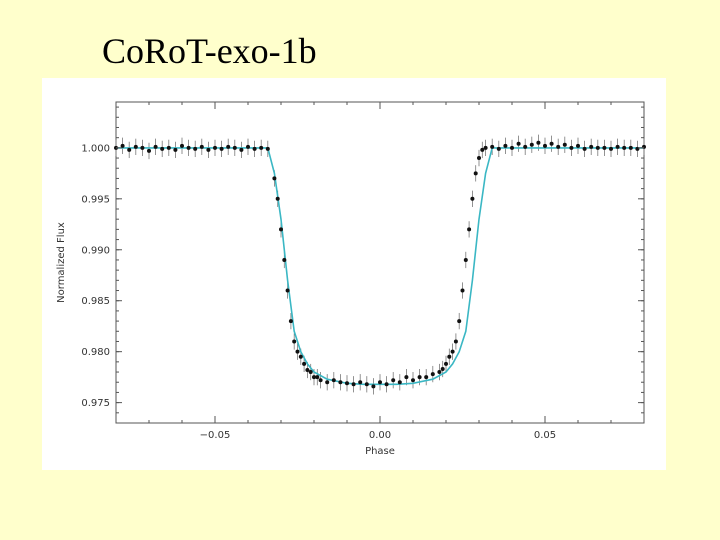 The height and width of the screenshot is (540, 720). I want to click on y-tick-label: 0.995, so click(95, 199).